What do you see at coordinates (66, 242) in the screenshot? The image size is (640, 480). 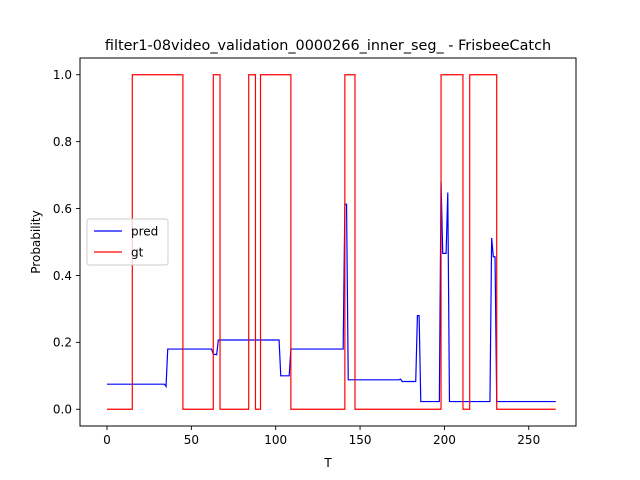 I see `y-axis-ticks: 0.0 0.2 0.4 0.6 0.8 1.0` at bounding box center [66, 242].